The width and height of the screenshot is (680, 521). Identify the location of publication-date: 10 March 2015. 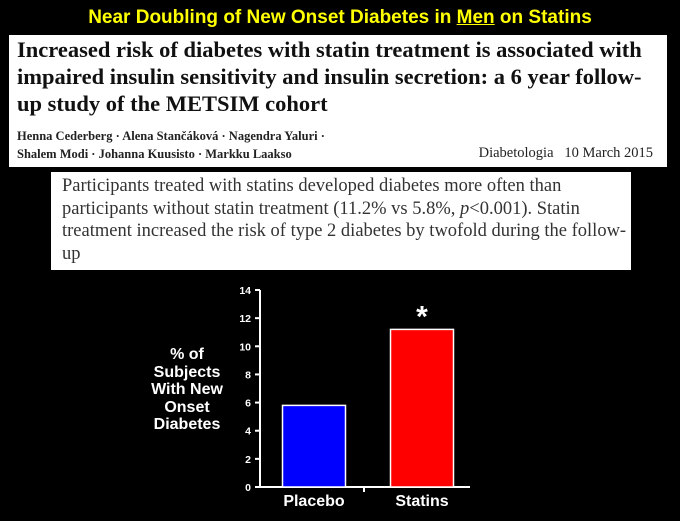
(608, 153).